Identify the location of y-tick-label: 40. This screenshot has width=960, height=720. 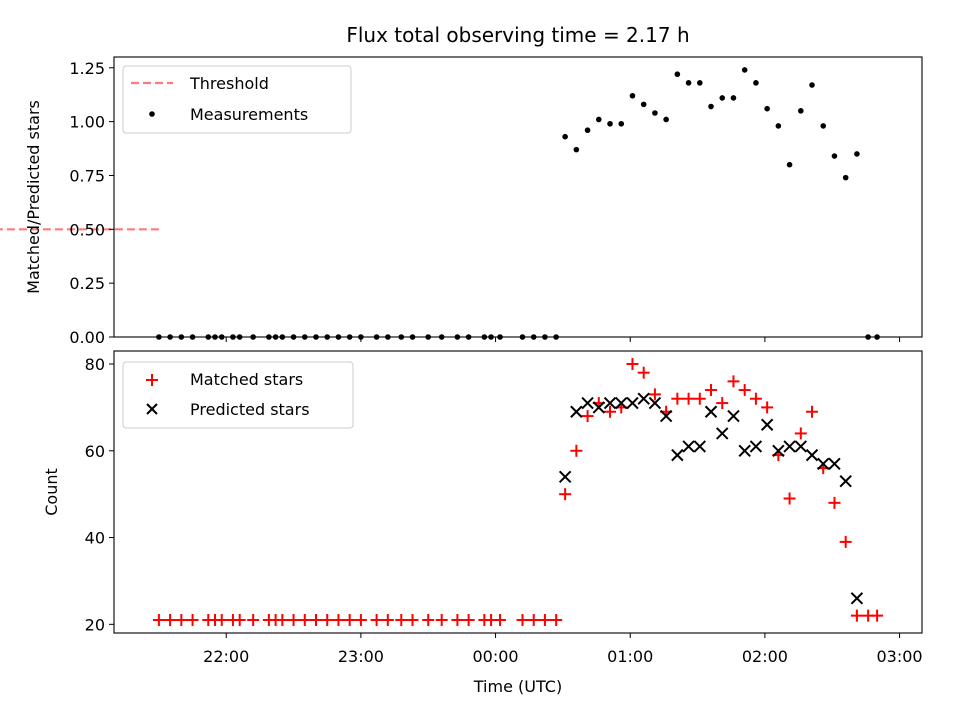
(95, 538).